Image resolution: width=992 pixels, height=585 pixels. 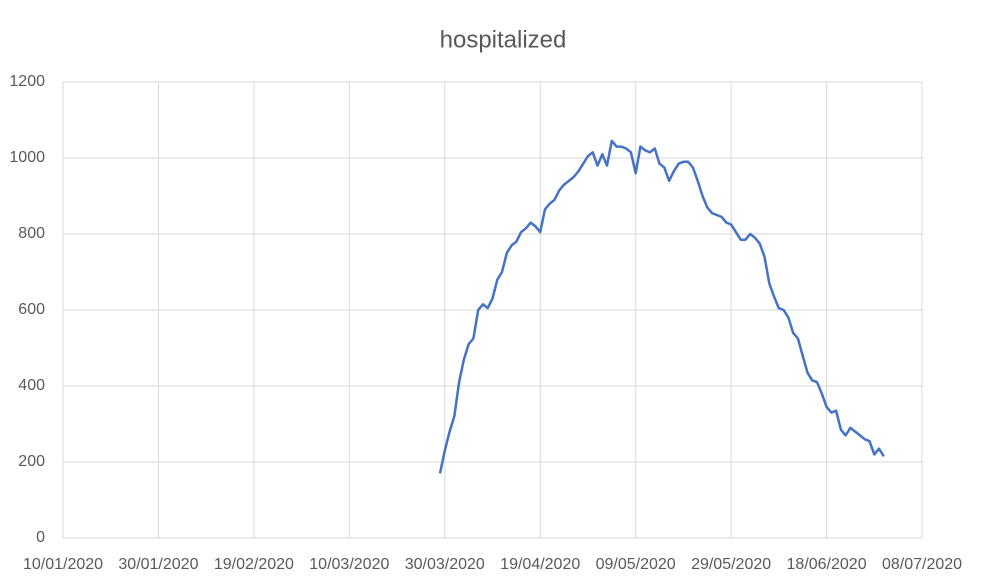 I want to click on y-tick-label: 0, so click(x=40, y=537).